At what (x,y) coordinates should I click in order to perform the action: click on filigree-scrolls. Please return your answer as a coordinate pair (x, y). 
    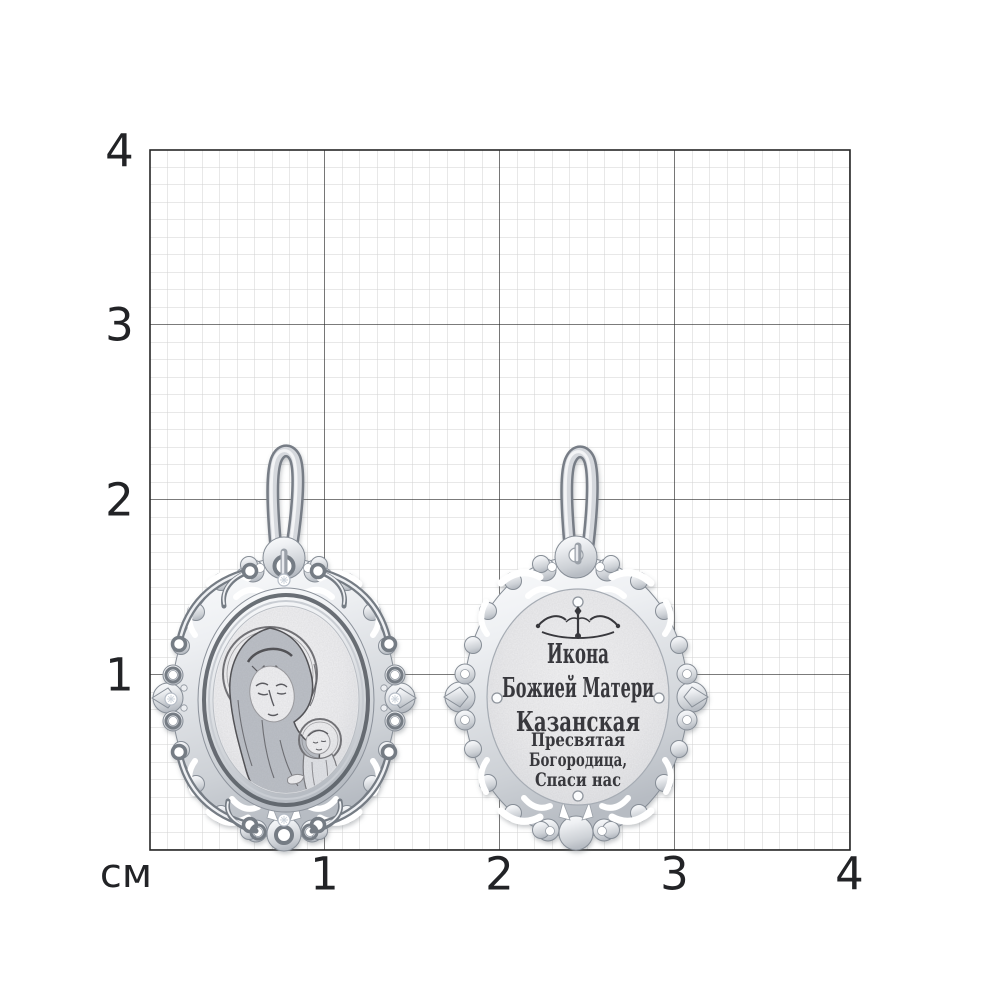
    Looking at the image, I should click on (284, 703).